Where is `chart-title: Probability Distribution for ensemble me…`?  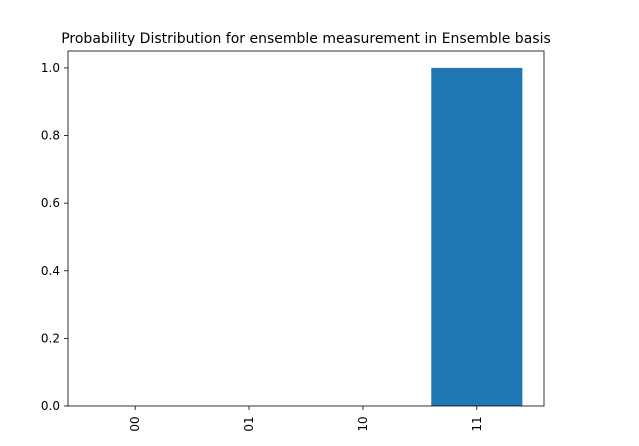 chart-title: Probability Distribution for ensemble me… is located at coordinates (306, 39).